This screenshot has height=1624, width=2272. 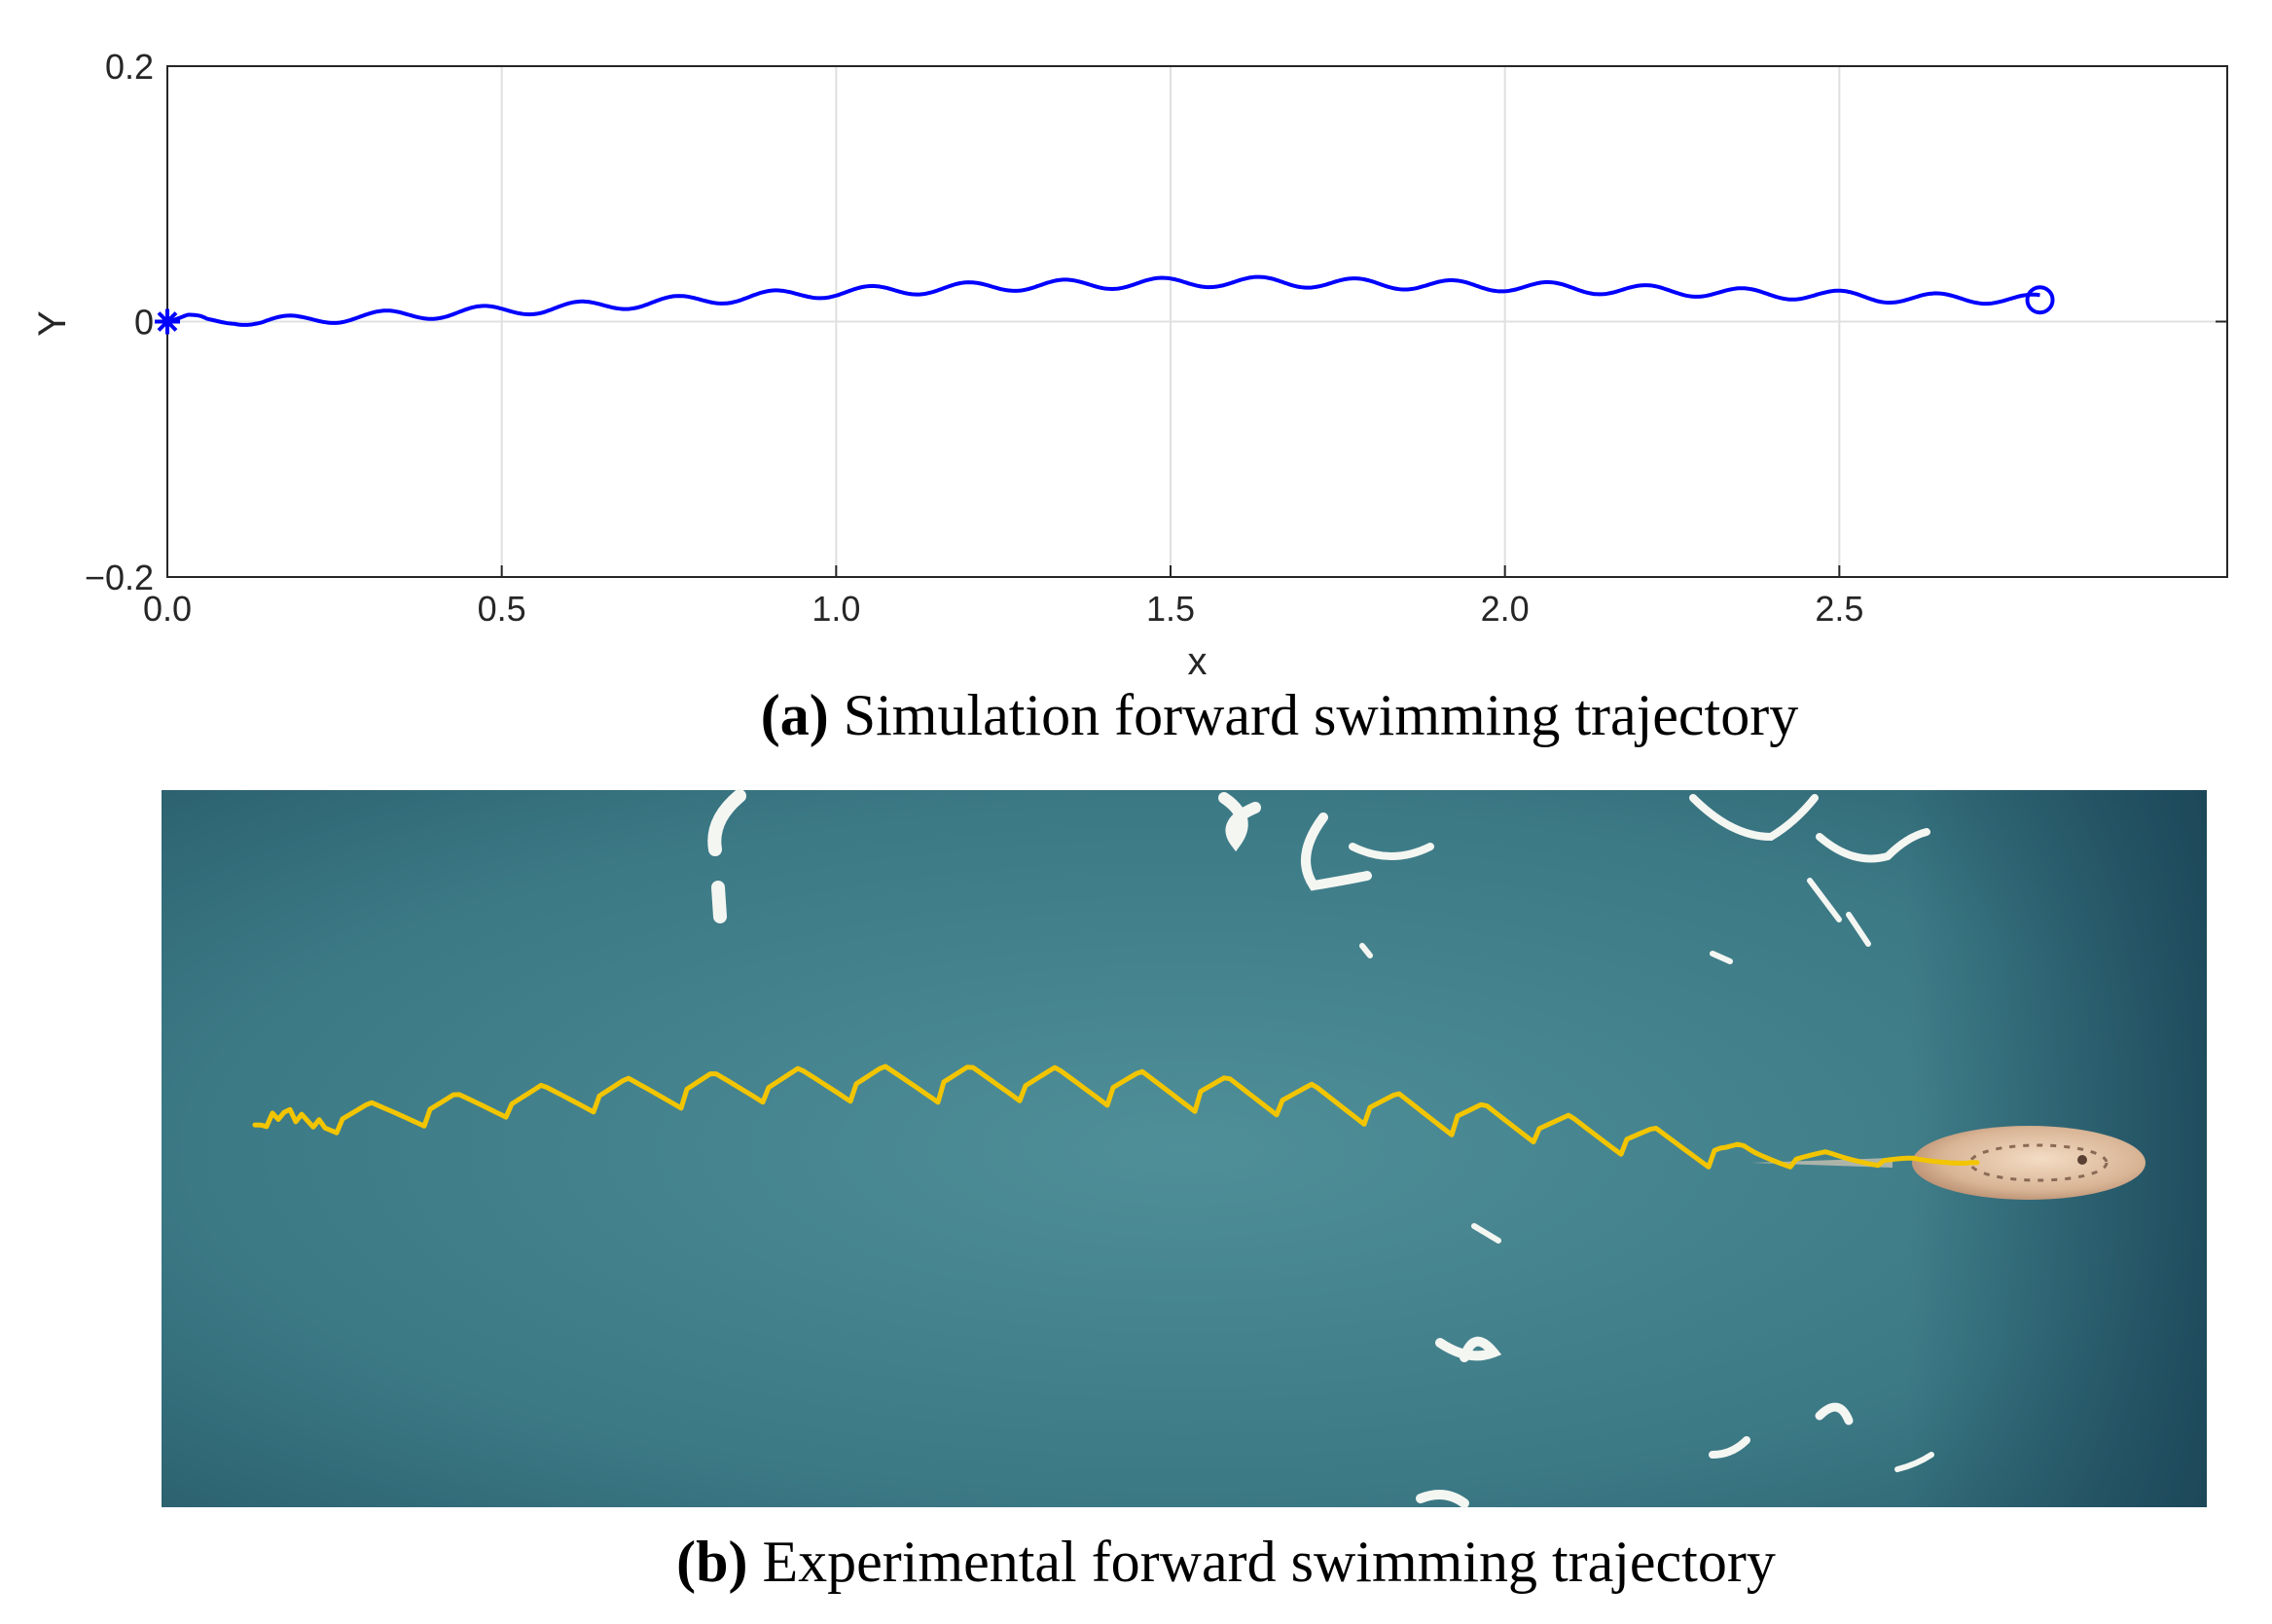 What do you see at coordinates (2082, 1160) in the screenshot?
I see `robot-eye` at bounding box center [2082, 1160].